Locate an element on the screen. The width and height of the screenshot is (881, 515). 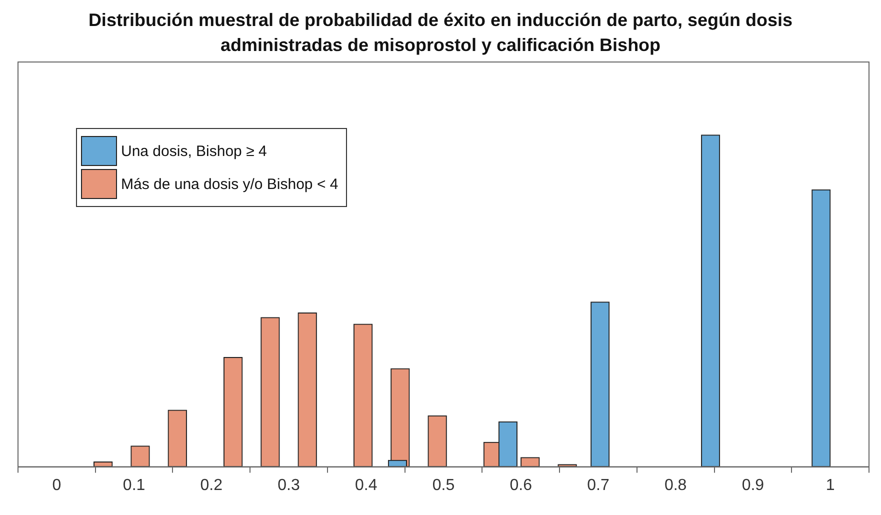
legend-label: Una dosis, Bishop ≥ 4 is located at coordinates (194, 151).